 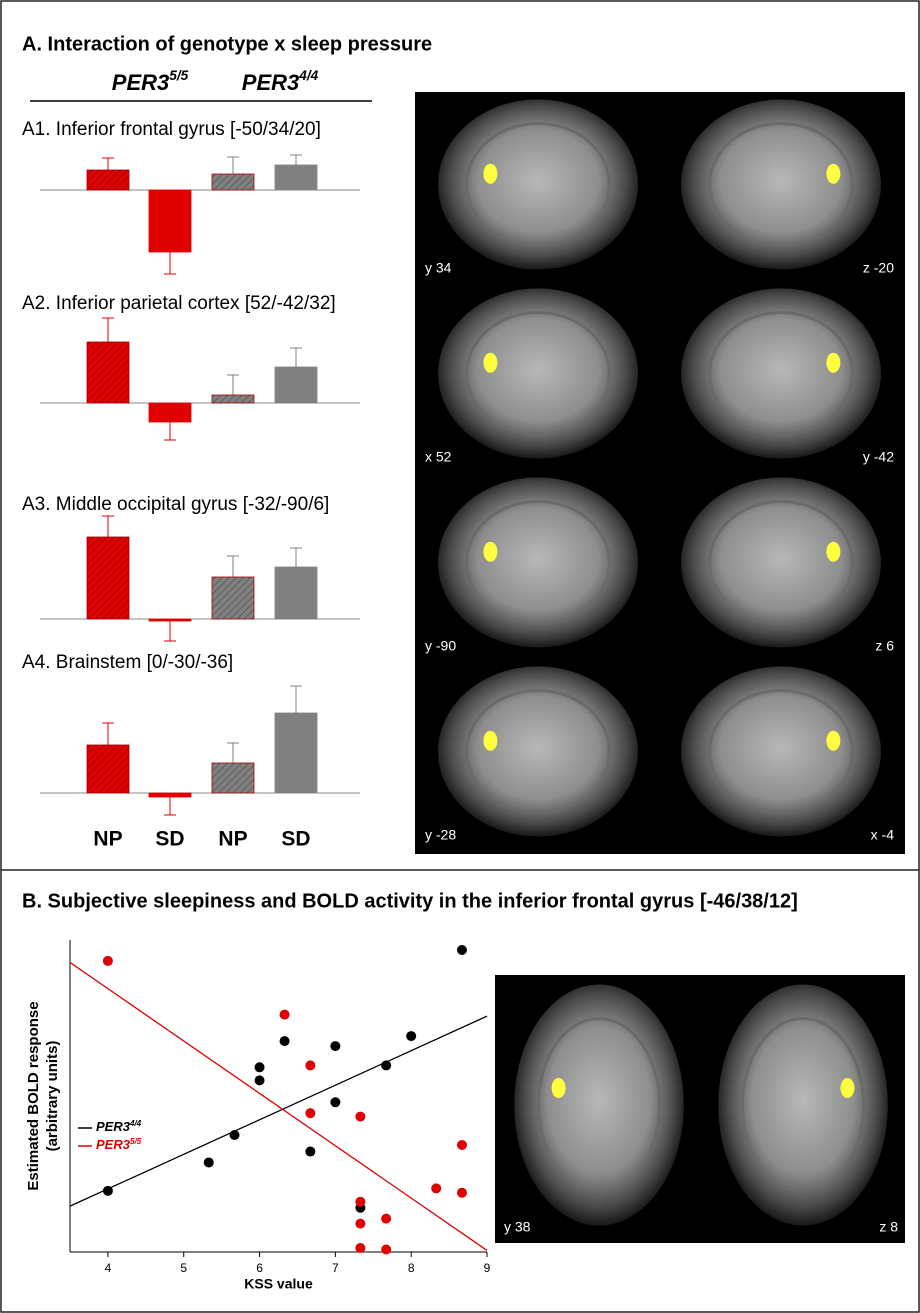 What do you see at coordinates (440, 646) in the screenshot?
I see `image-label: y -90` at bounding box center [440, 646].